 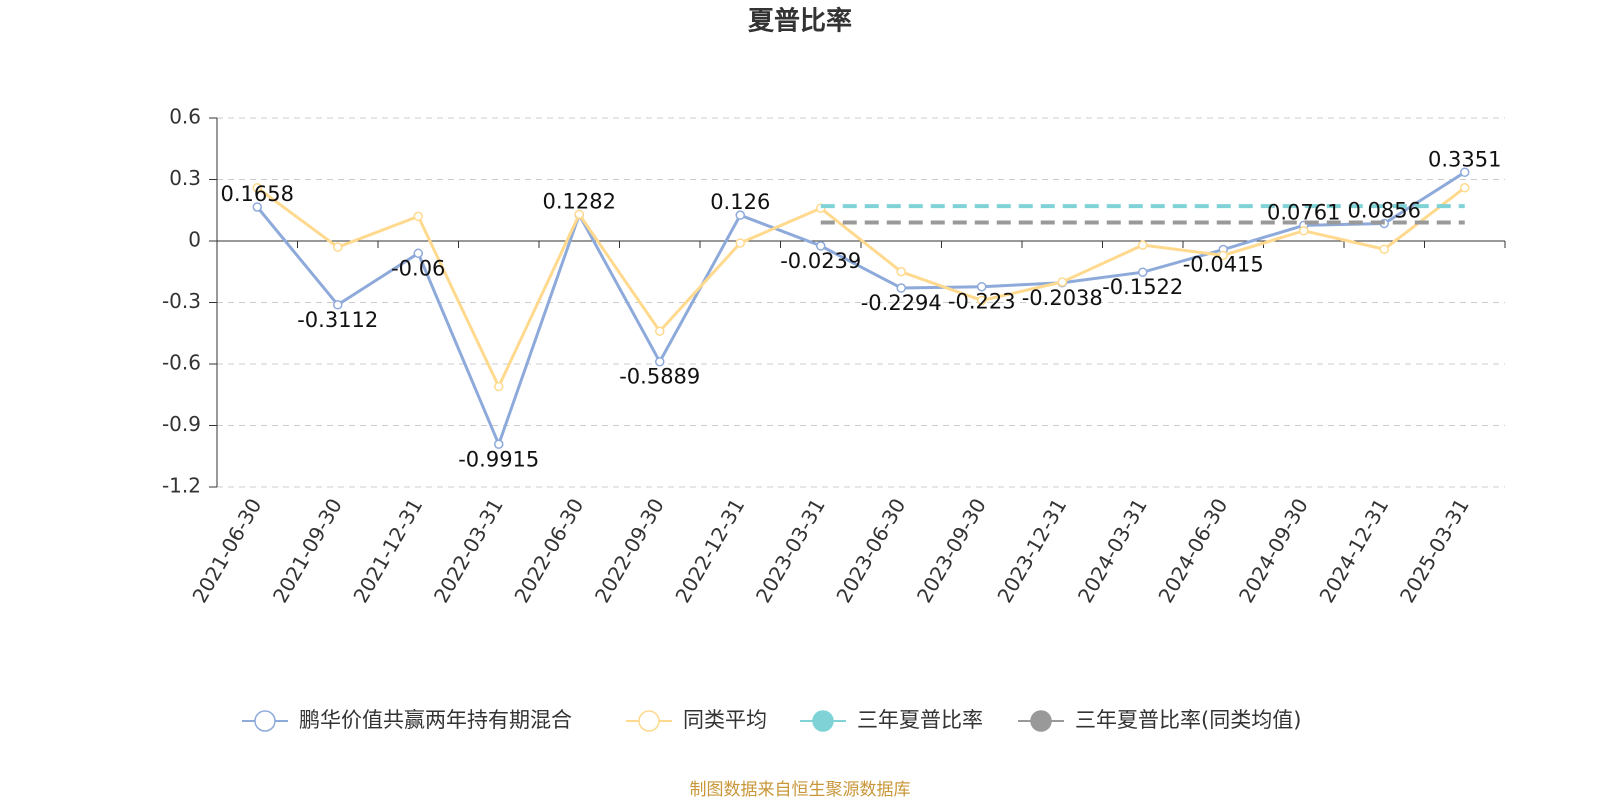 What do you see at coordinates (1273, 550) in the screenshot?
I see `x-tick-label: 2024-09-30` at bounding box center [1273, 550].